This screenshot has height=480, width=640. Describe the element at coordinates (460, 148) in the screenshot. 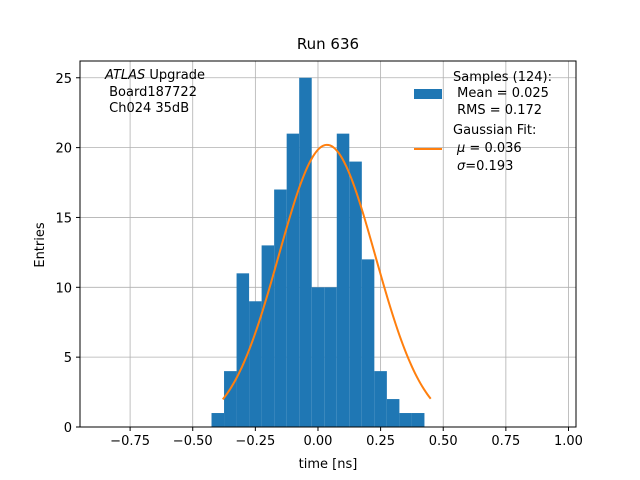

I see `mu-symbol: μ` at that location.